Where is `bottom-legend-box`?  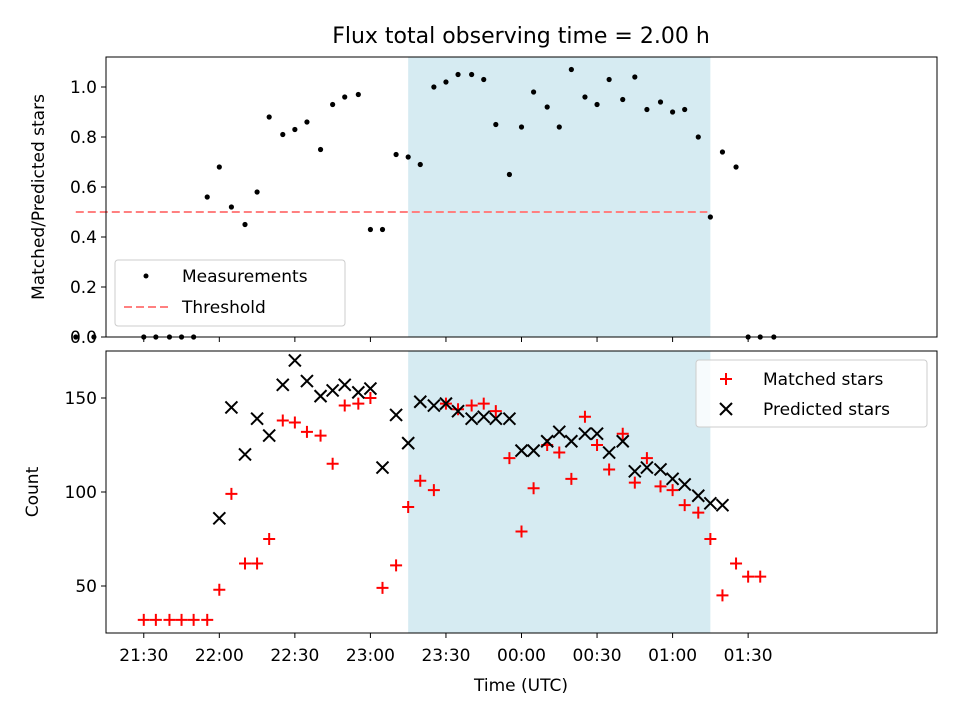 bottom-legend-box is located at coordinates (811, 393).